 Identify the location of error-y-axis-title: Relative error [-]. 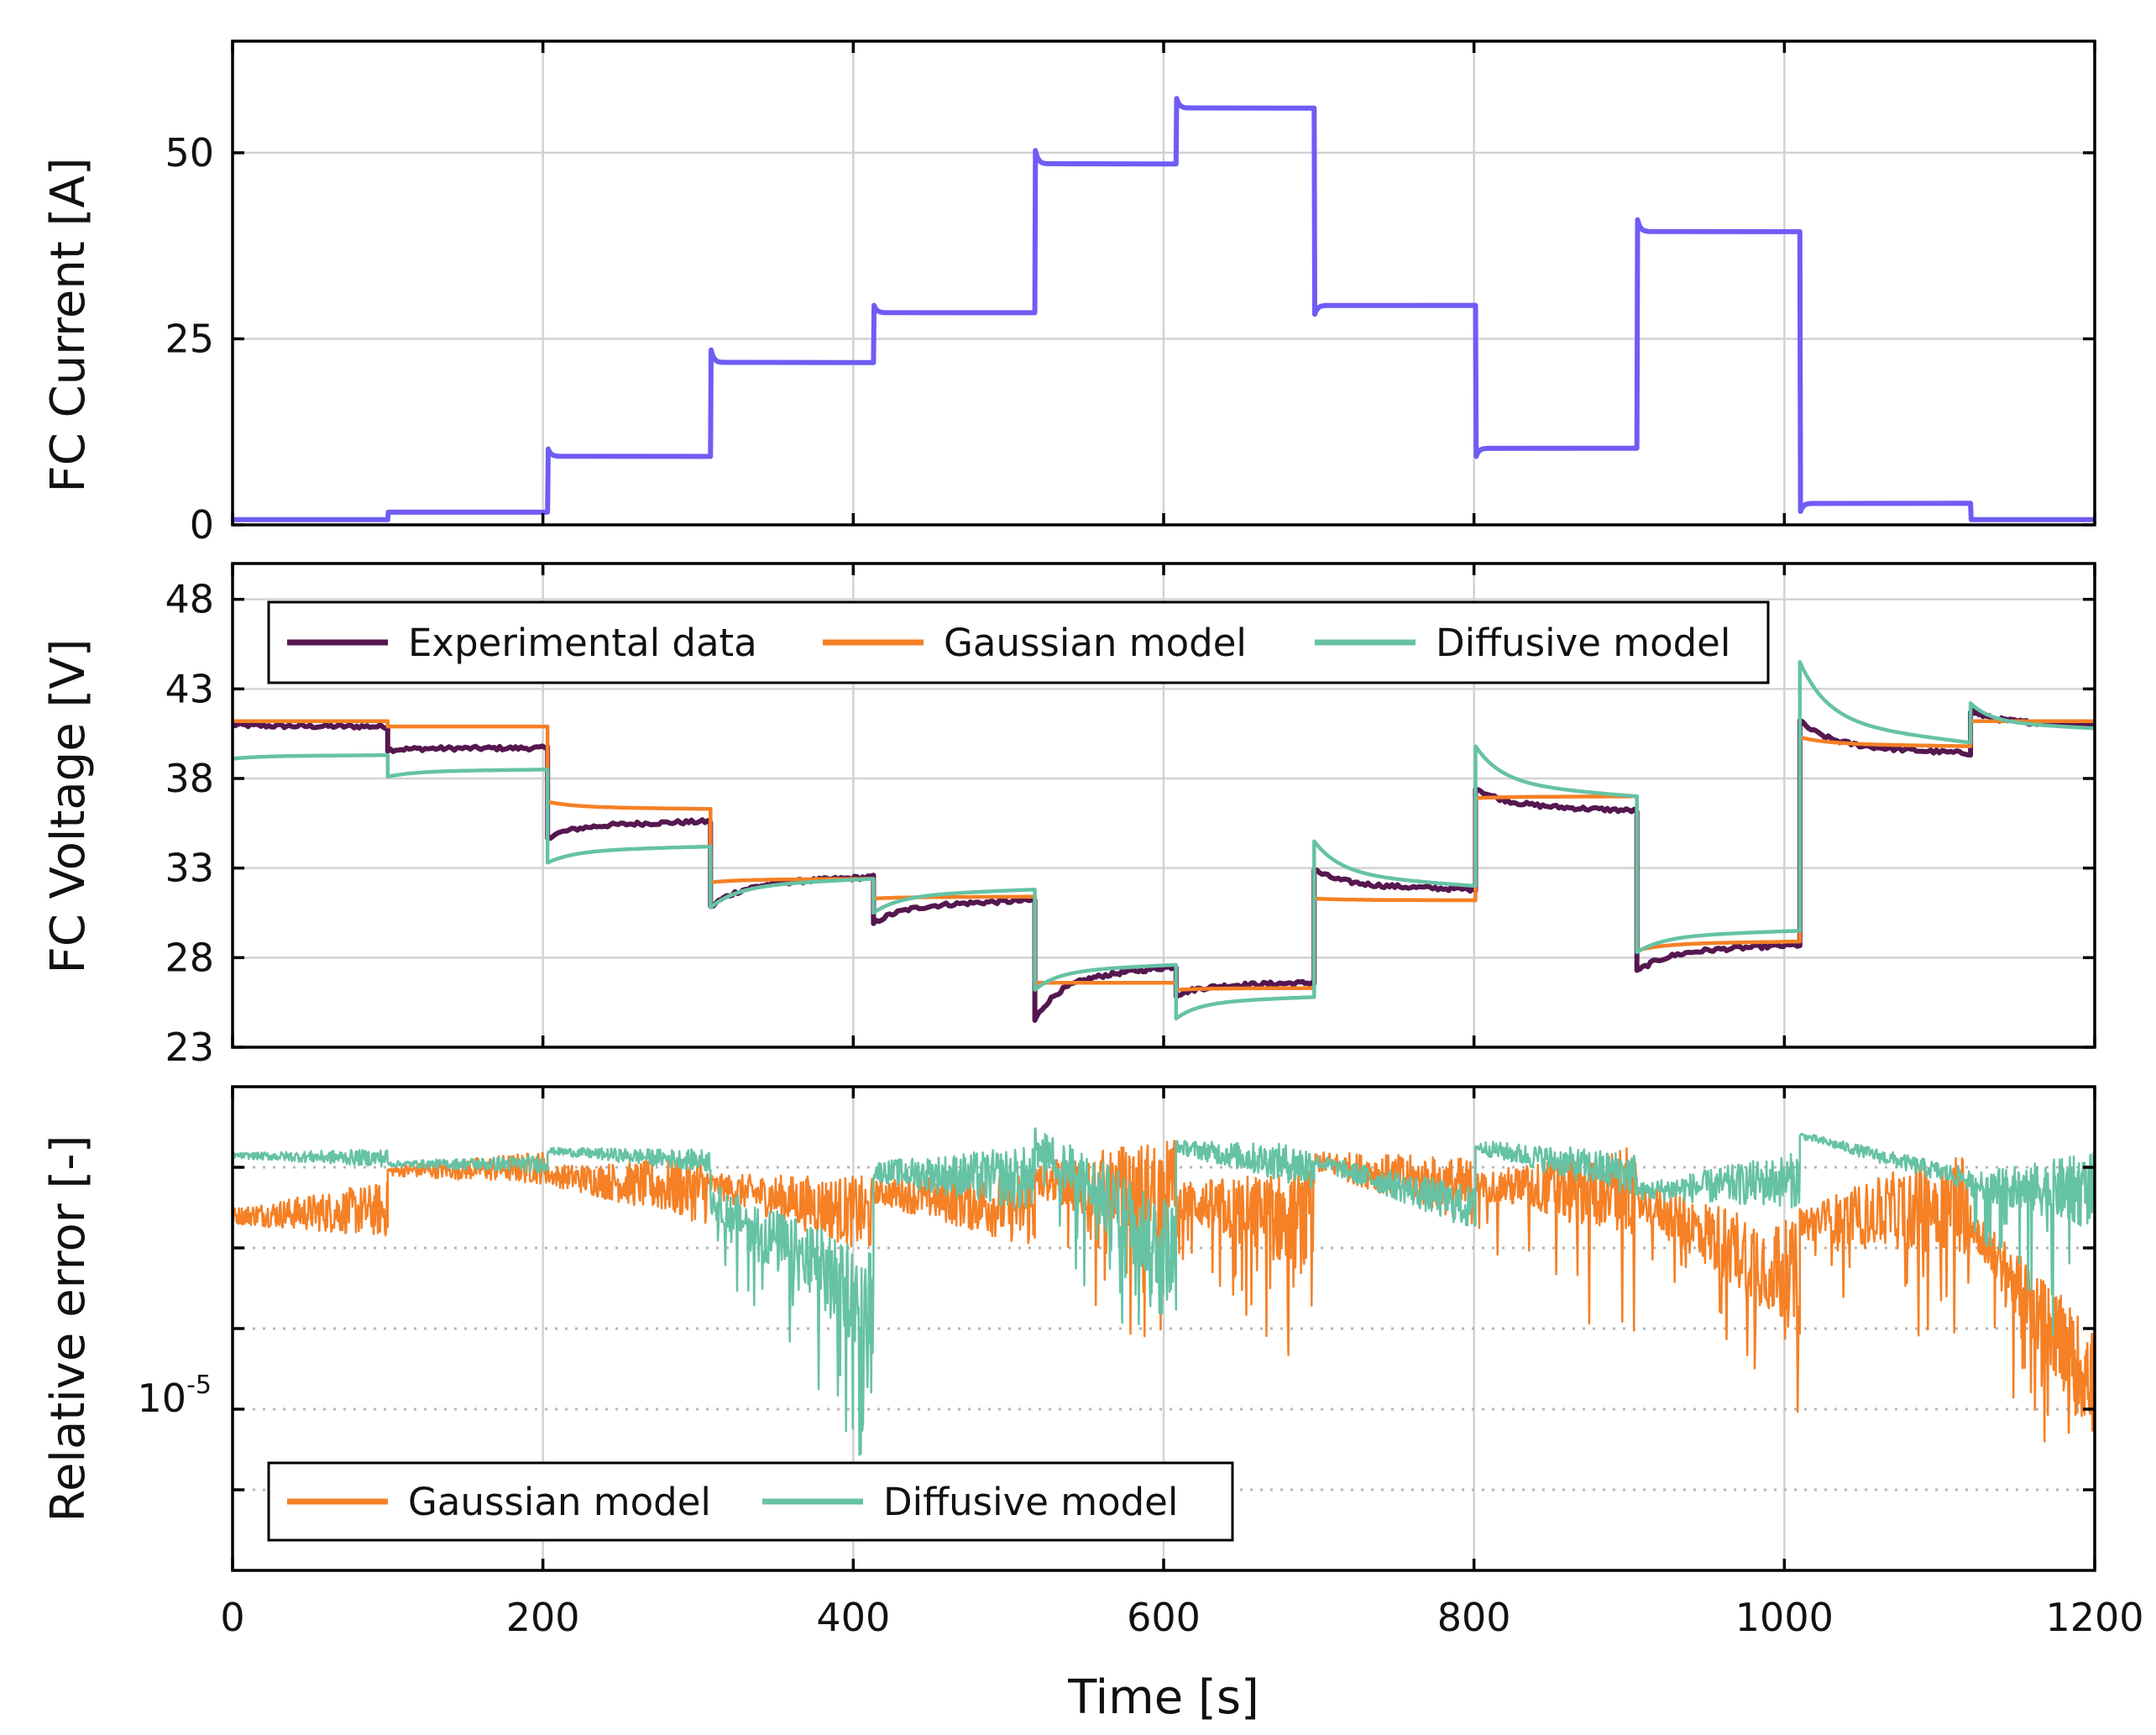
(68, 1329).